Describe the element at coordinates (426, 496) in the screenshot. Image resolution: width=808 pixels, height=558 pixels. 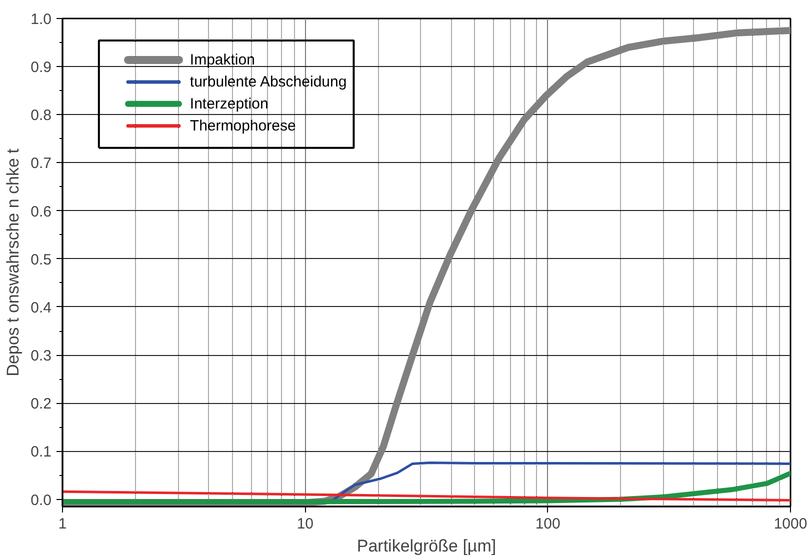
I see `line-series` at that location.